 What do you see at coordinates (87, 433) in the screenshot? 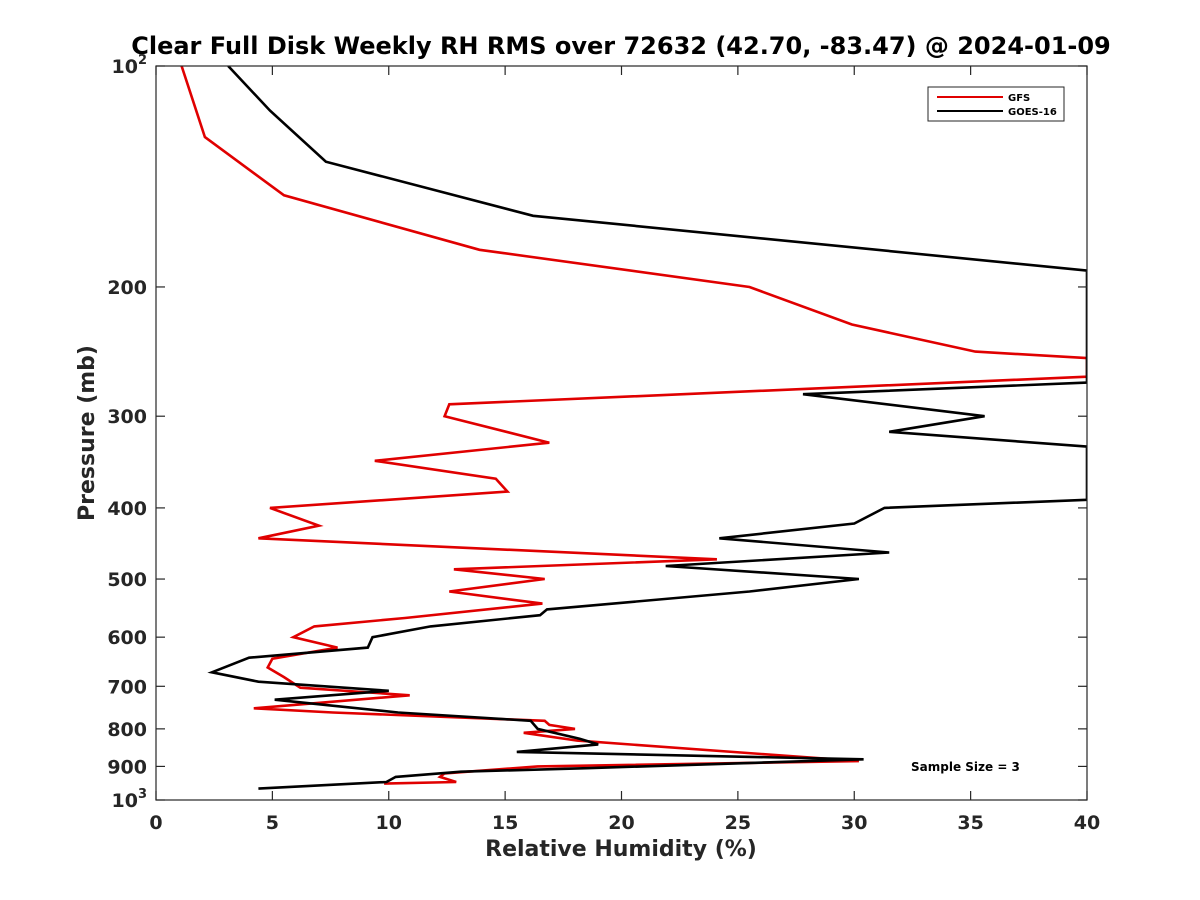
I see `y-axis-label: Pressure (mb)` at bounding box center [87, 433].